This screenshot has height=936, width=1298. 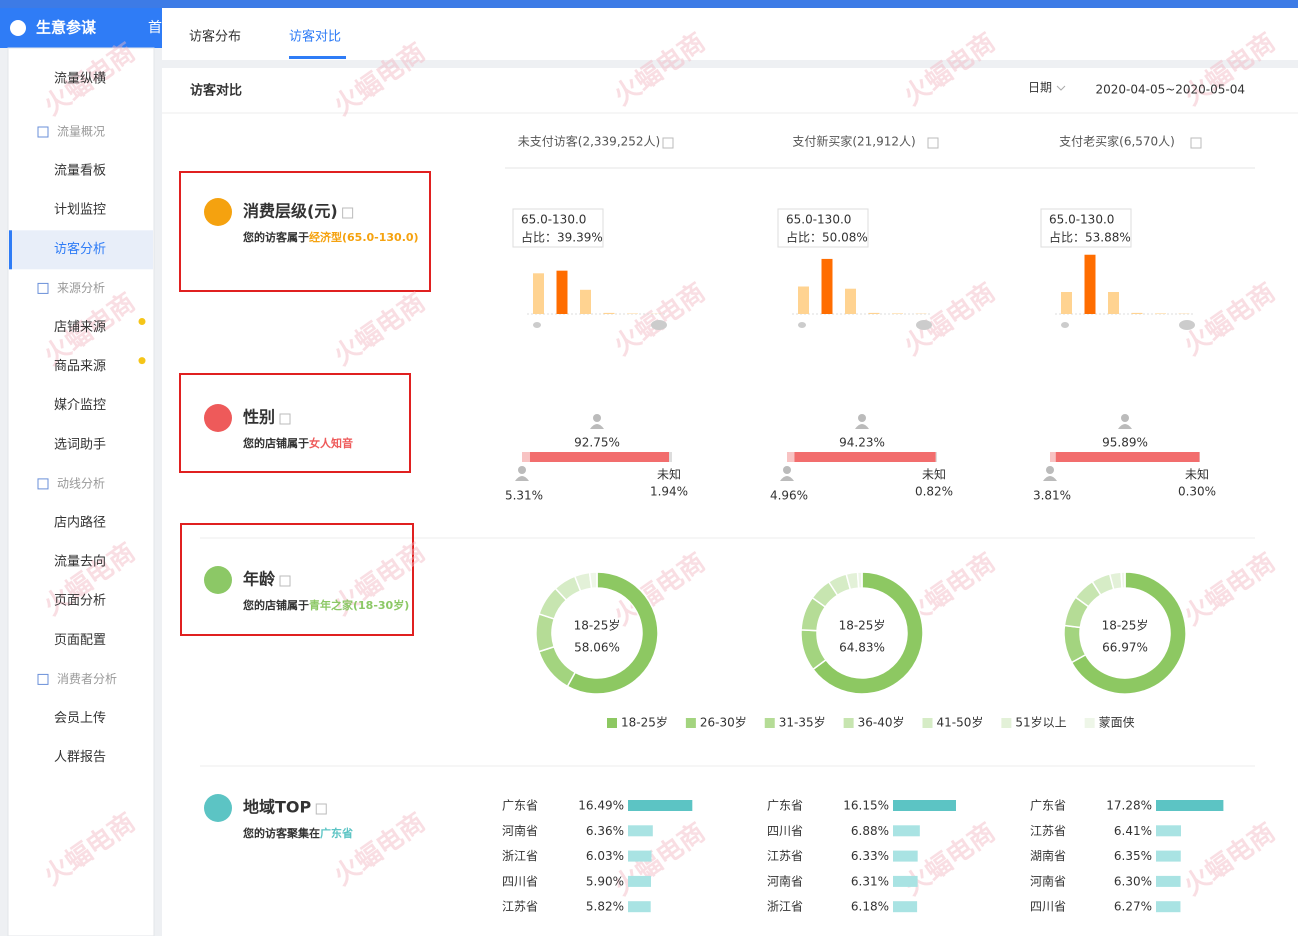 What do you see at coordinates (43, 484) in the screenshot?
I see `group-icon` at bounding box center [43, 484].